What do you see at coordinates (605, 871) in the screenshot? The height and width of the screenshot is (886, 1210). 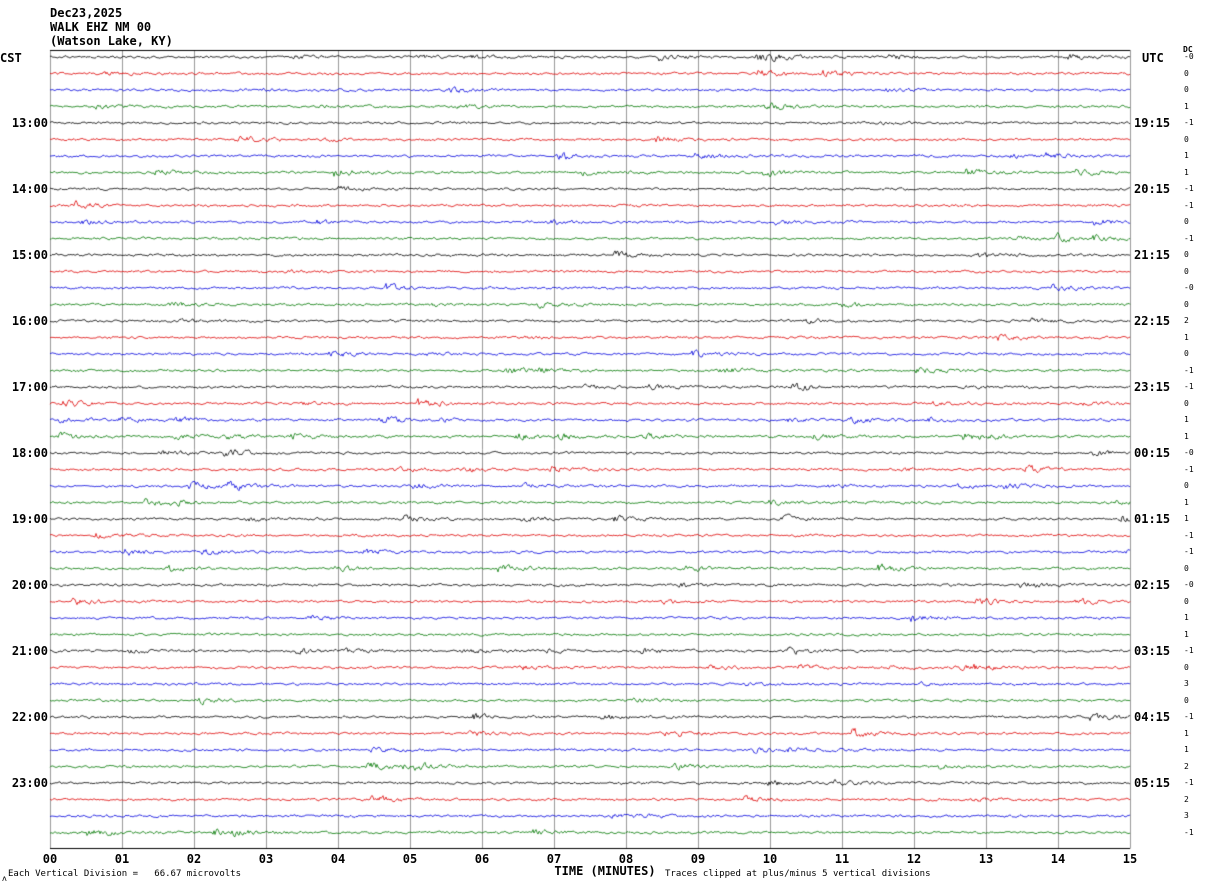 I see `x-axis-label: TIME (MINUTES)` at bounding box center [605, 871].